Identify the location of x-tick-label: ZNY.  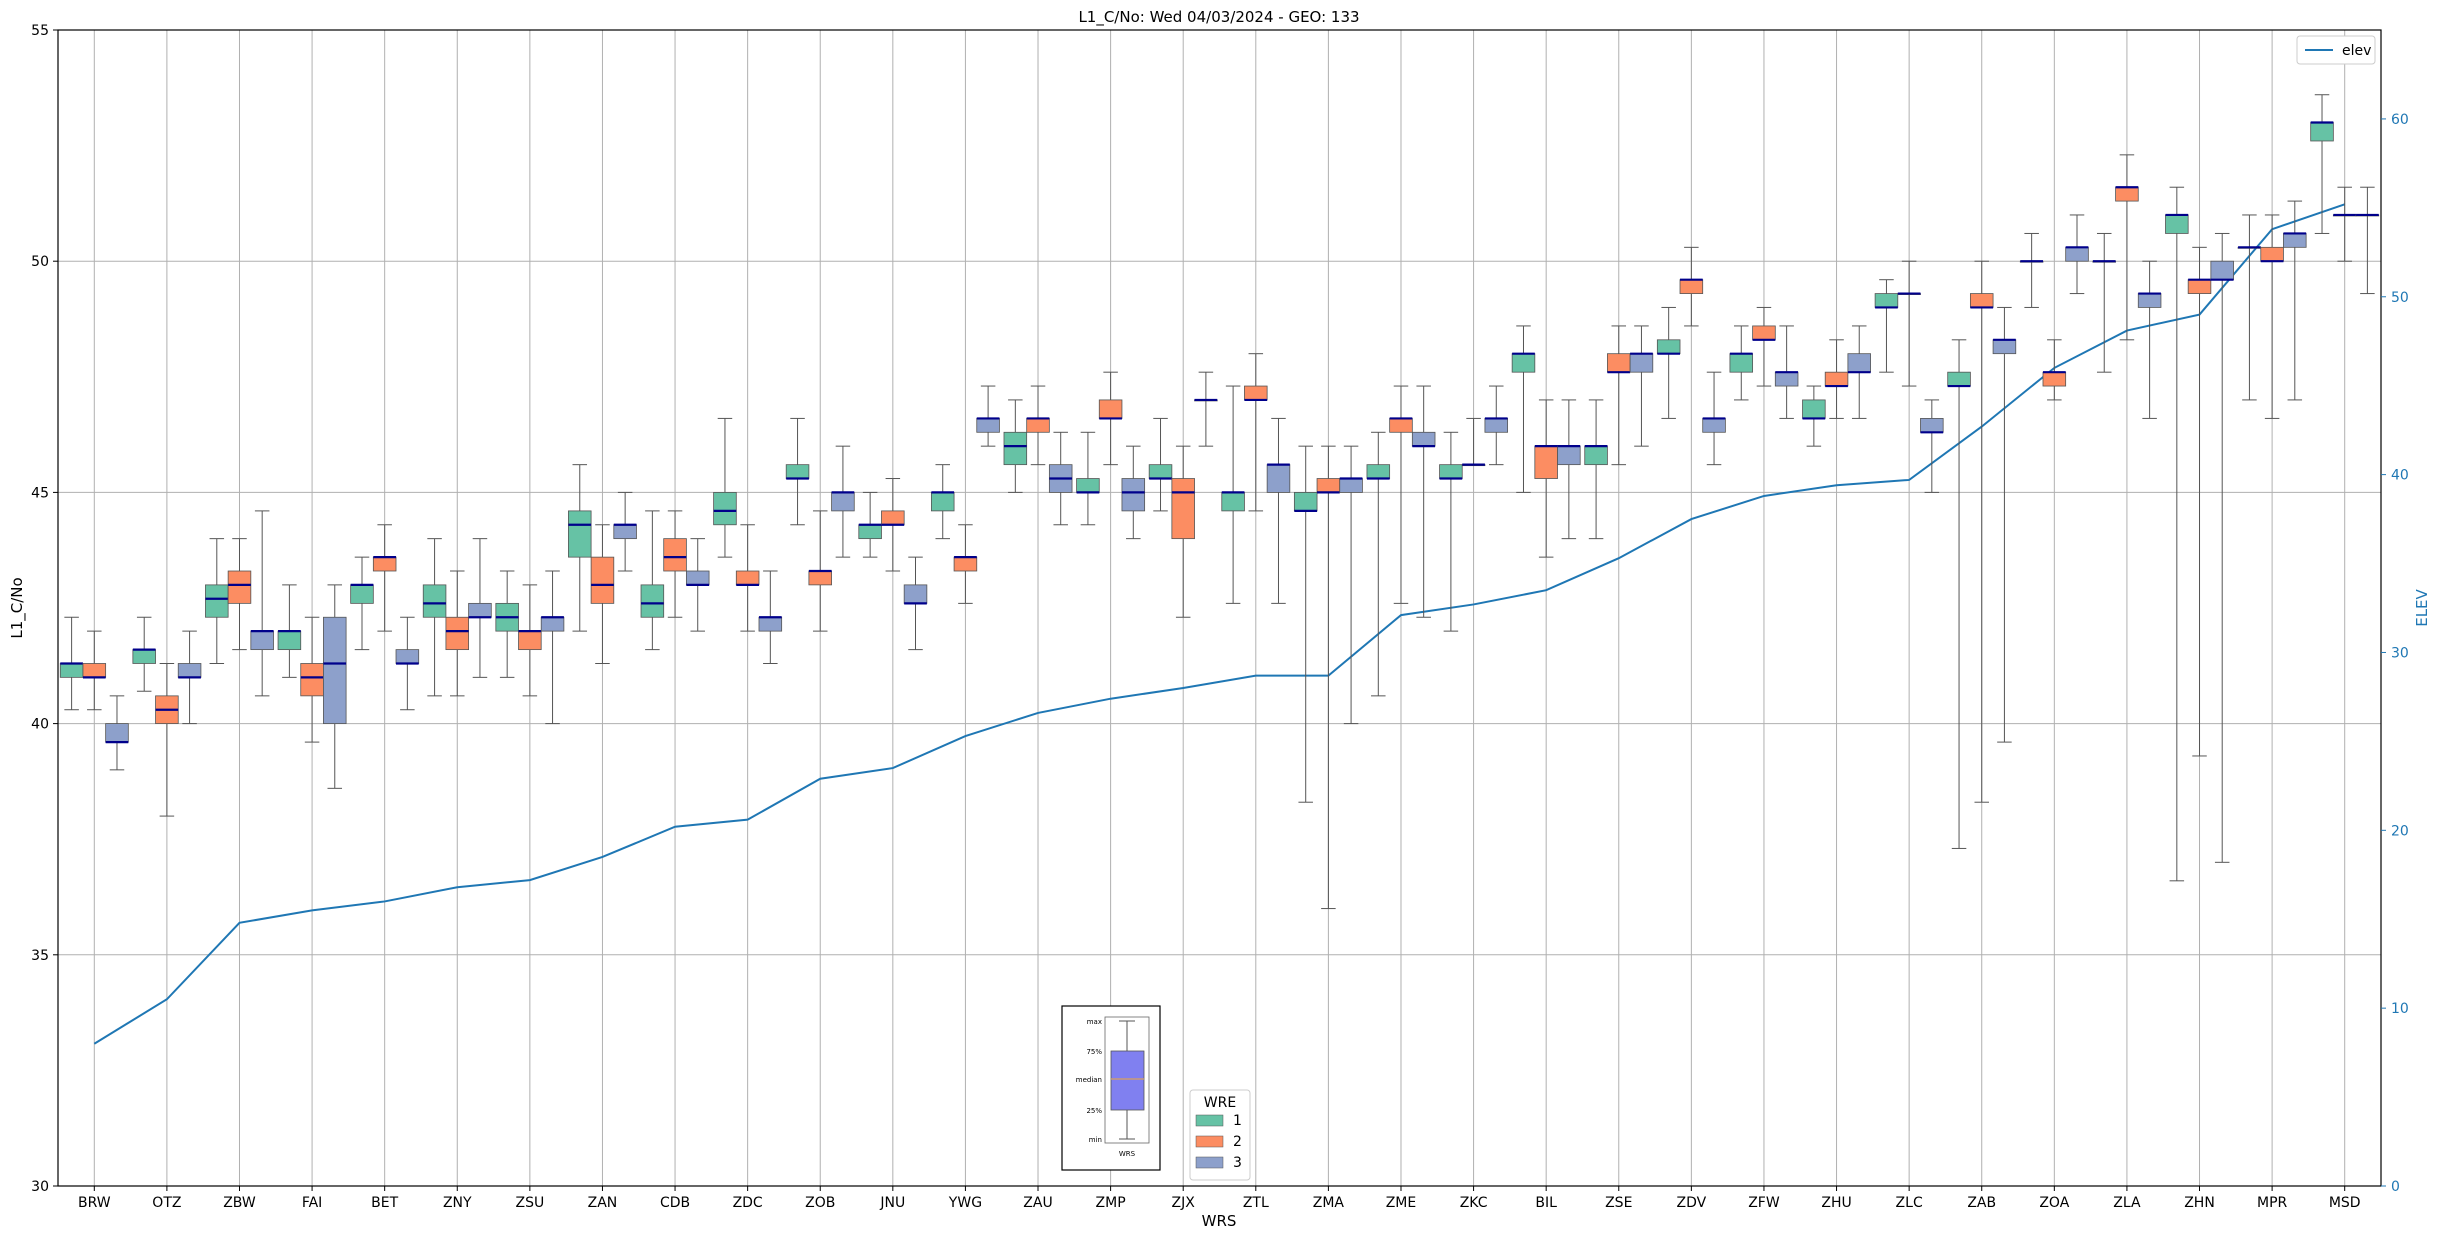
(457, 1203).